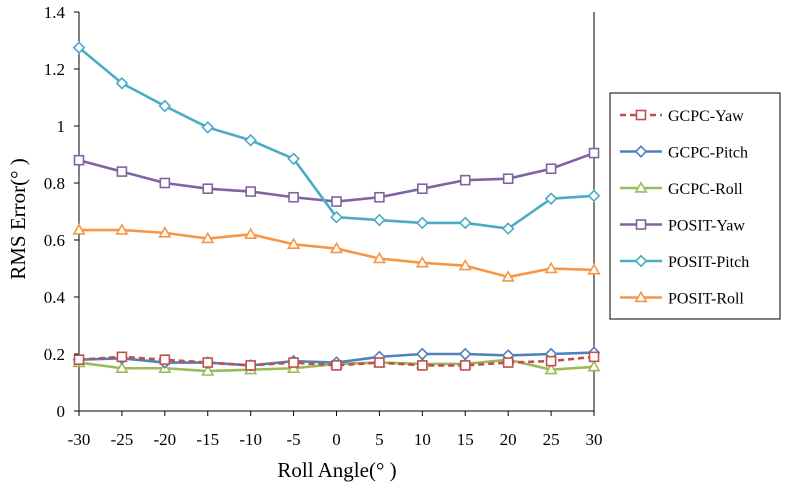 This screenshot has width=788, height=490. I want to click on legend-label: GCPC-Pitch, so click(708, 153).